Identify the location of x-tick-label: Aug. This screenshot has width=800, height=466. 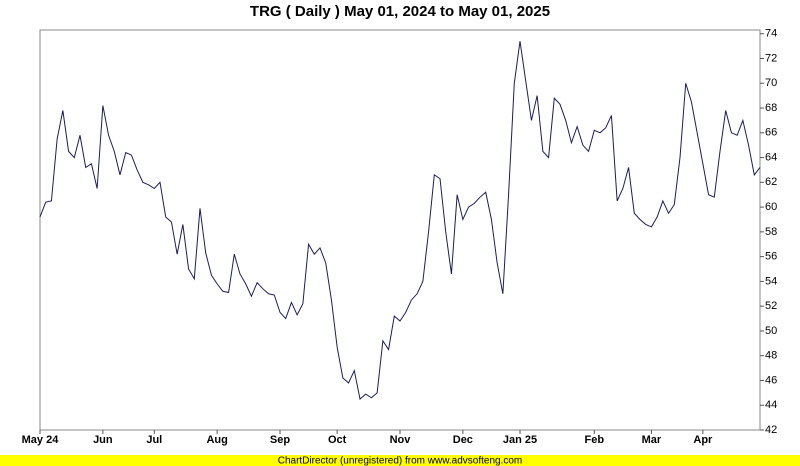
(216, 440).